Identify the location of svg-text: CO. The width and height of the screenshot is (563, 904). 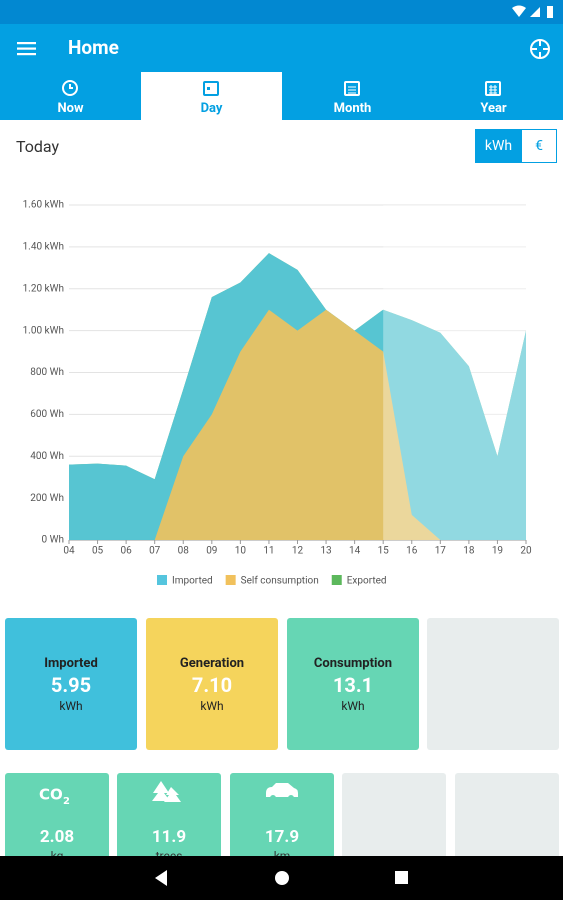
(51, 795).